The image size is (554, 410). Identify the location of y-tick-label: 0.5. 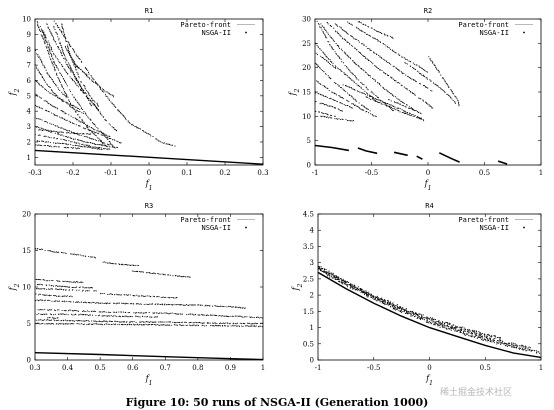
(308, 344).